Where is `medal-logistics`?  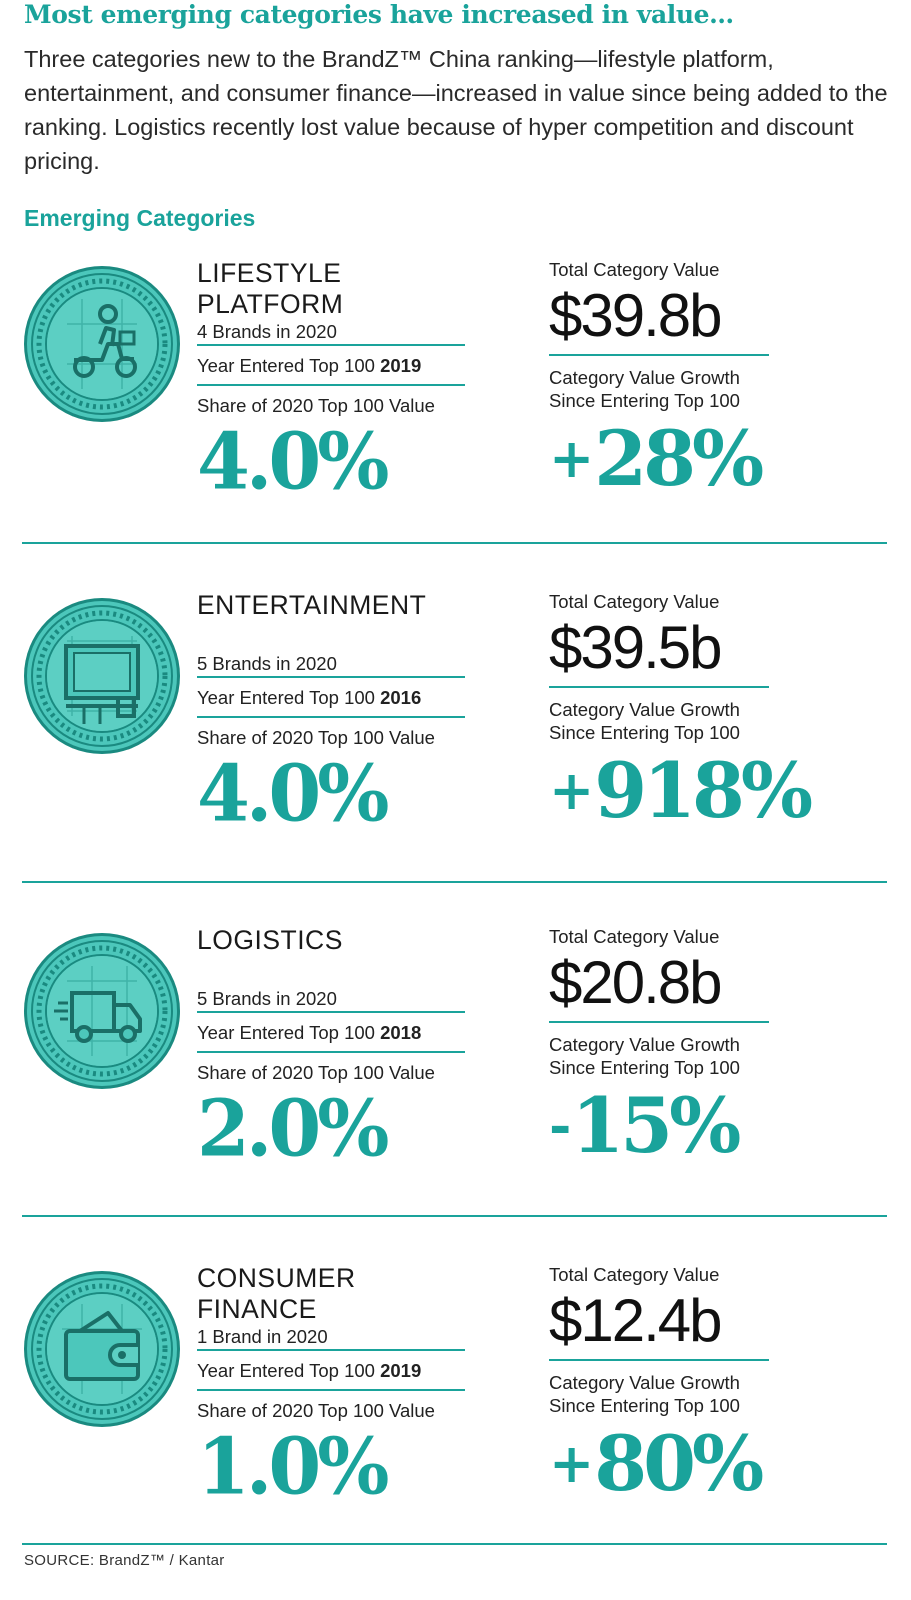
medal-logistics is located at coordinates (102, 1011).